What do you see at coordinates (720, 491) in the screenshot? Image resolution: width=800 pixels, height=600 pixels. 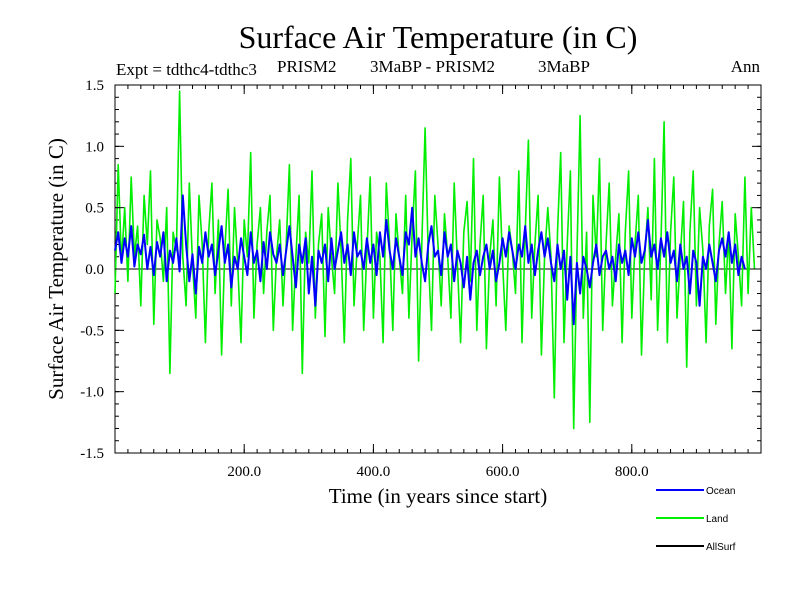 I see `legend-label-ocean: Ocean` at bounding box center [720, 491].